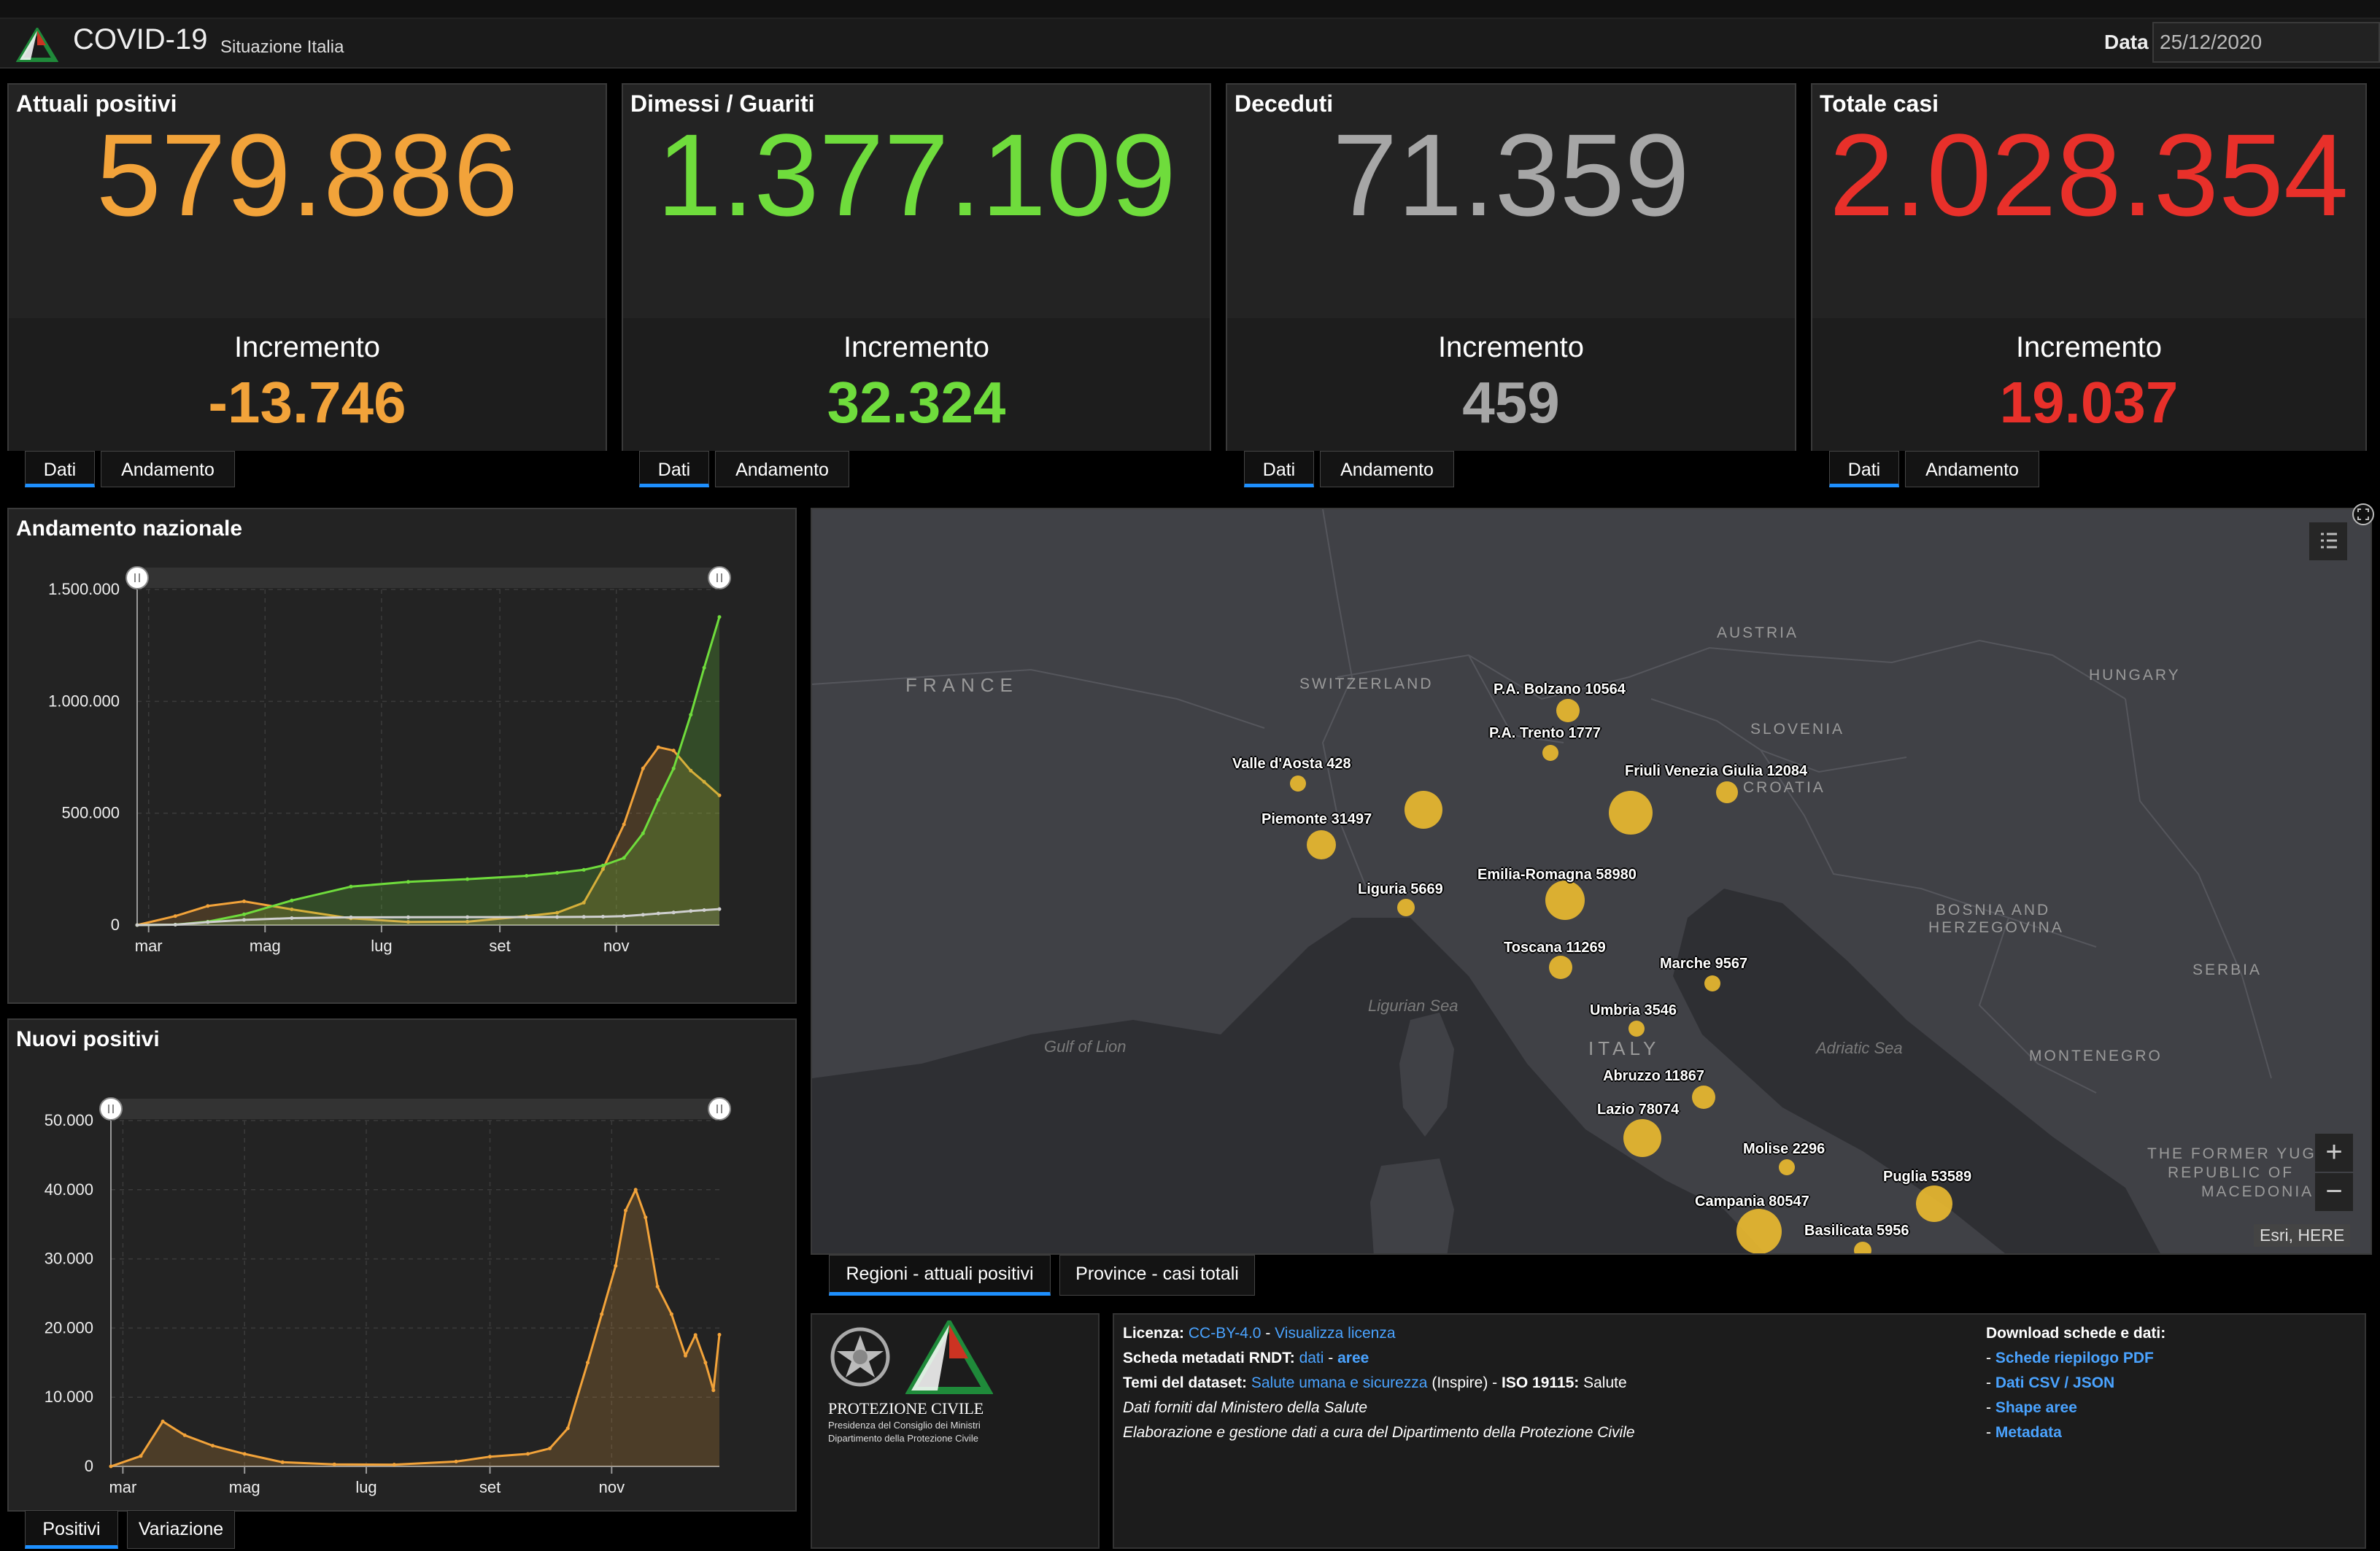 Image resolution: width=2380 pixels, height=1551 pixels. Describe the element at coordinates (1335, 1333) in the screenshot. I see `visualizza-licenza-link: Visualizza licenza` at that location.